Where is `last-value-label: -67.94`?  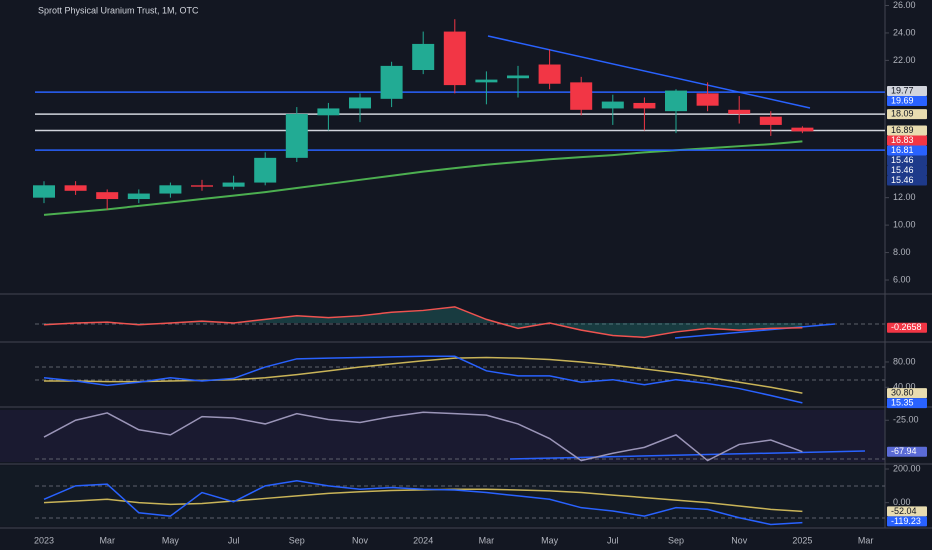 last-value-label: -67.94 is located at coordinates (904, 451).